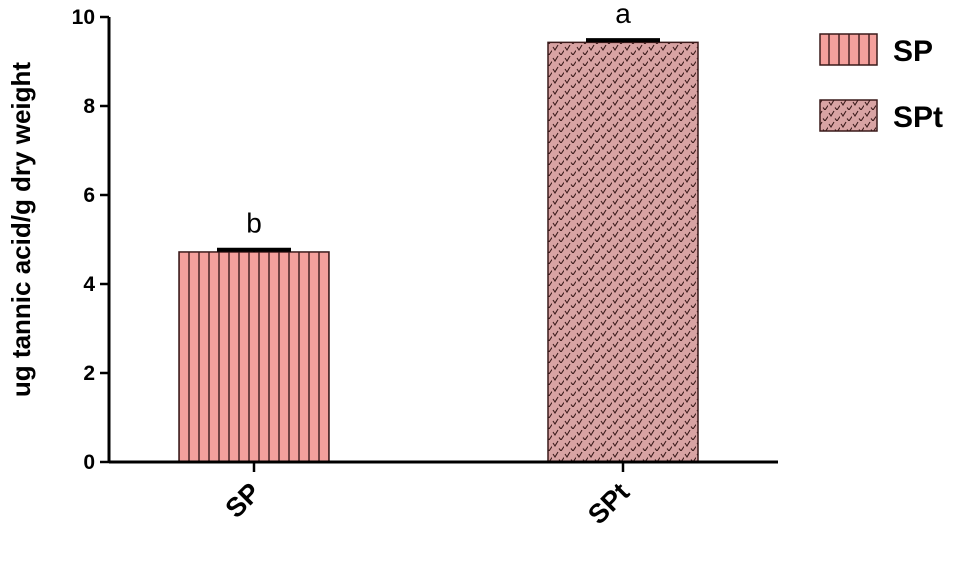 The width and height of the screenshot is (975, 570). What do you see at coordinates (913, 51) in the screenshot?
I see `legend-label: SP` at bounding box center [913, 51].